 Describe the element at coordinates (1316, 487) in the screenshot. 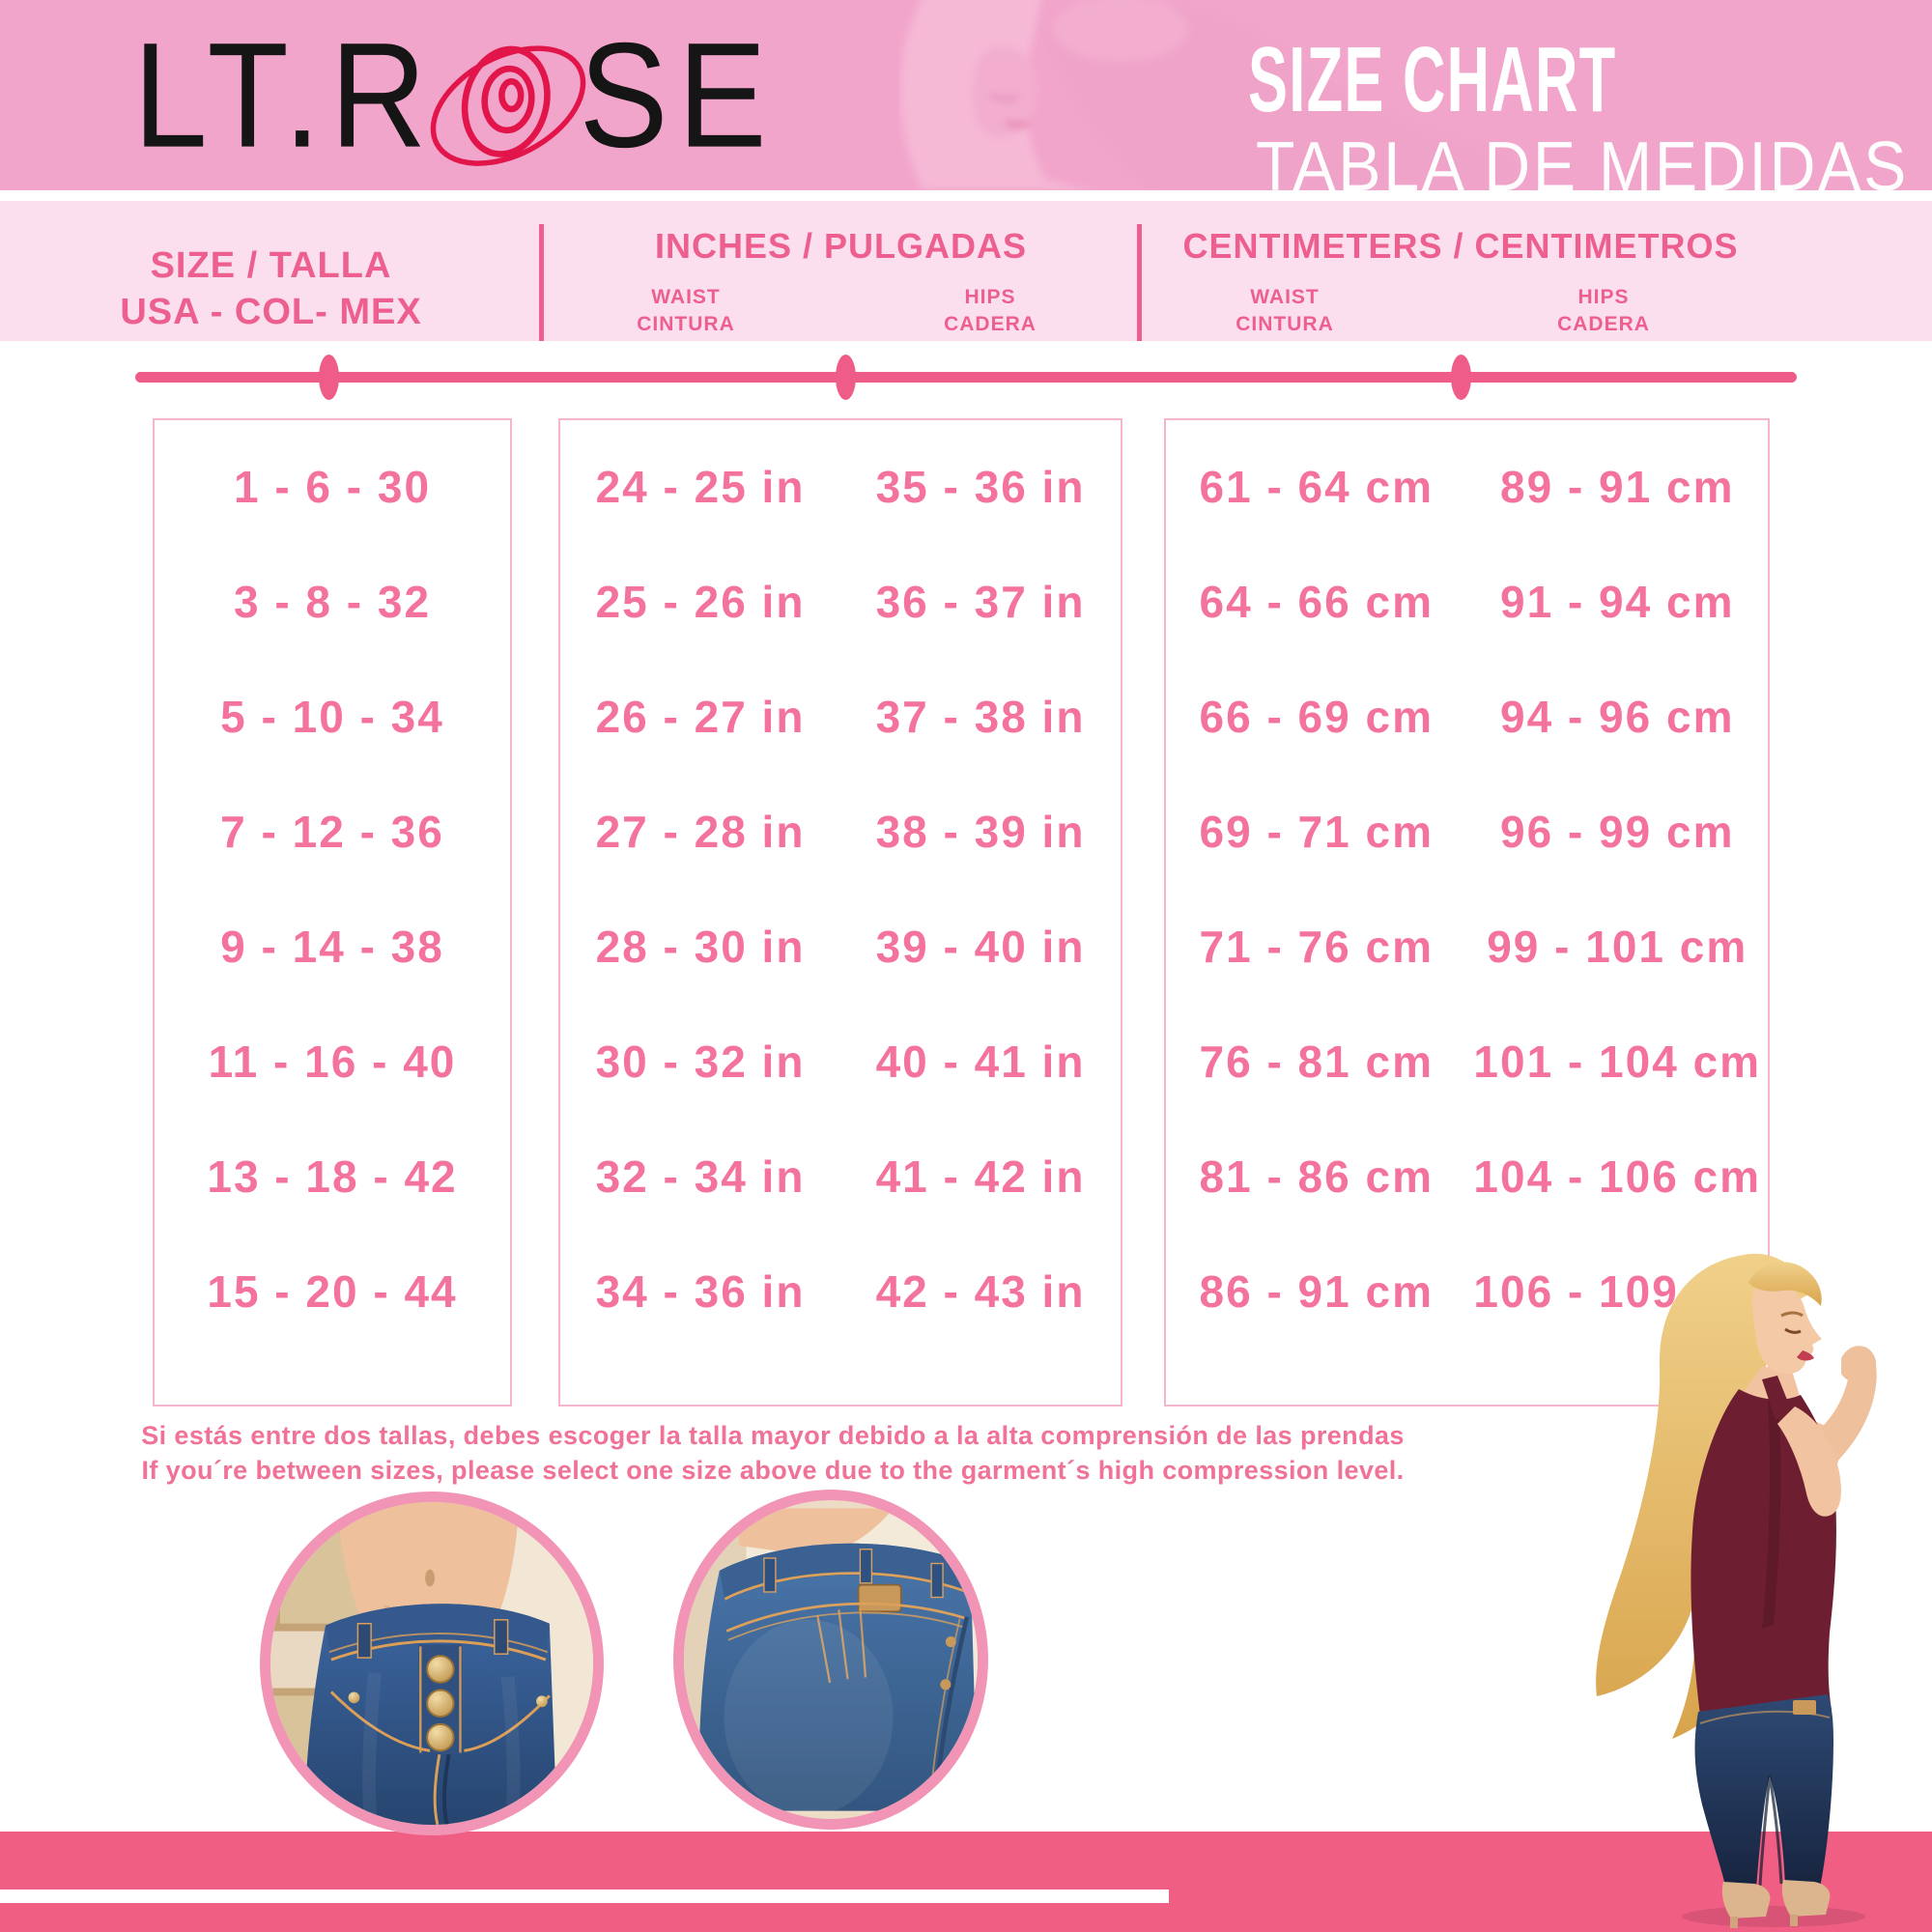

I see `waist-cm-cell: 61 - 64 cm` at that location.